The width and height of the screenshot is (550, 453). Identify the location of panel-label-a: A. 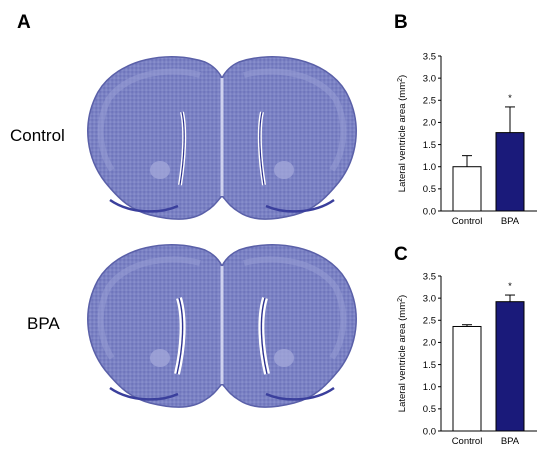
(24, 22).